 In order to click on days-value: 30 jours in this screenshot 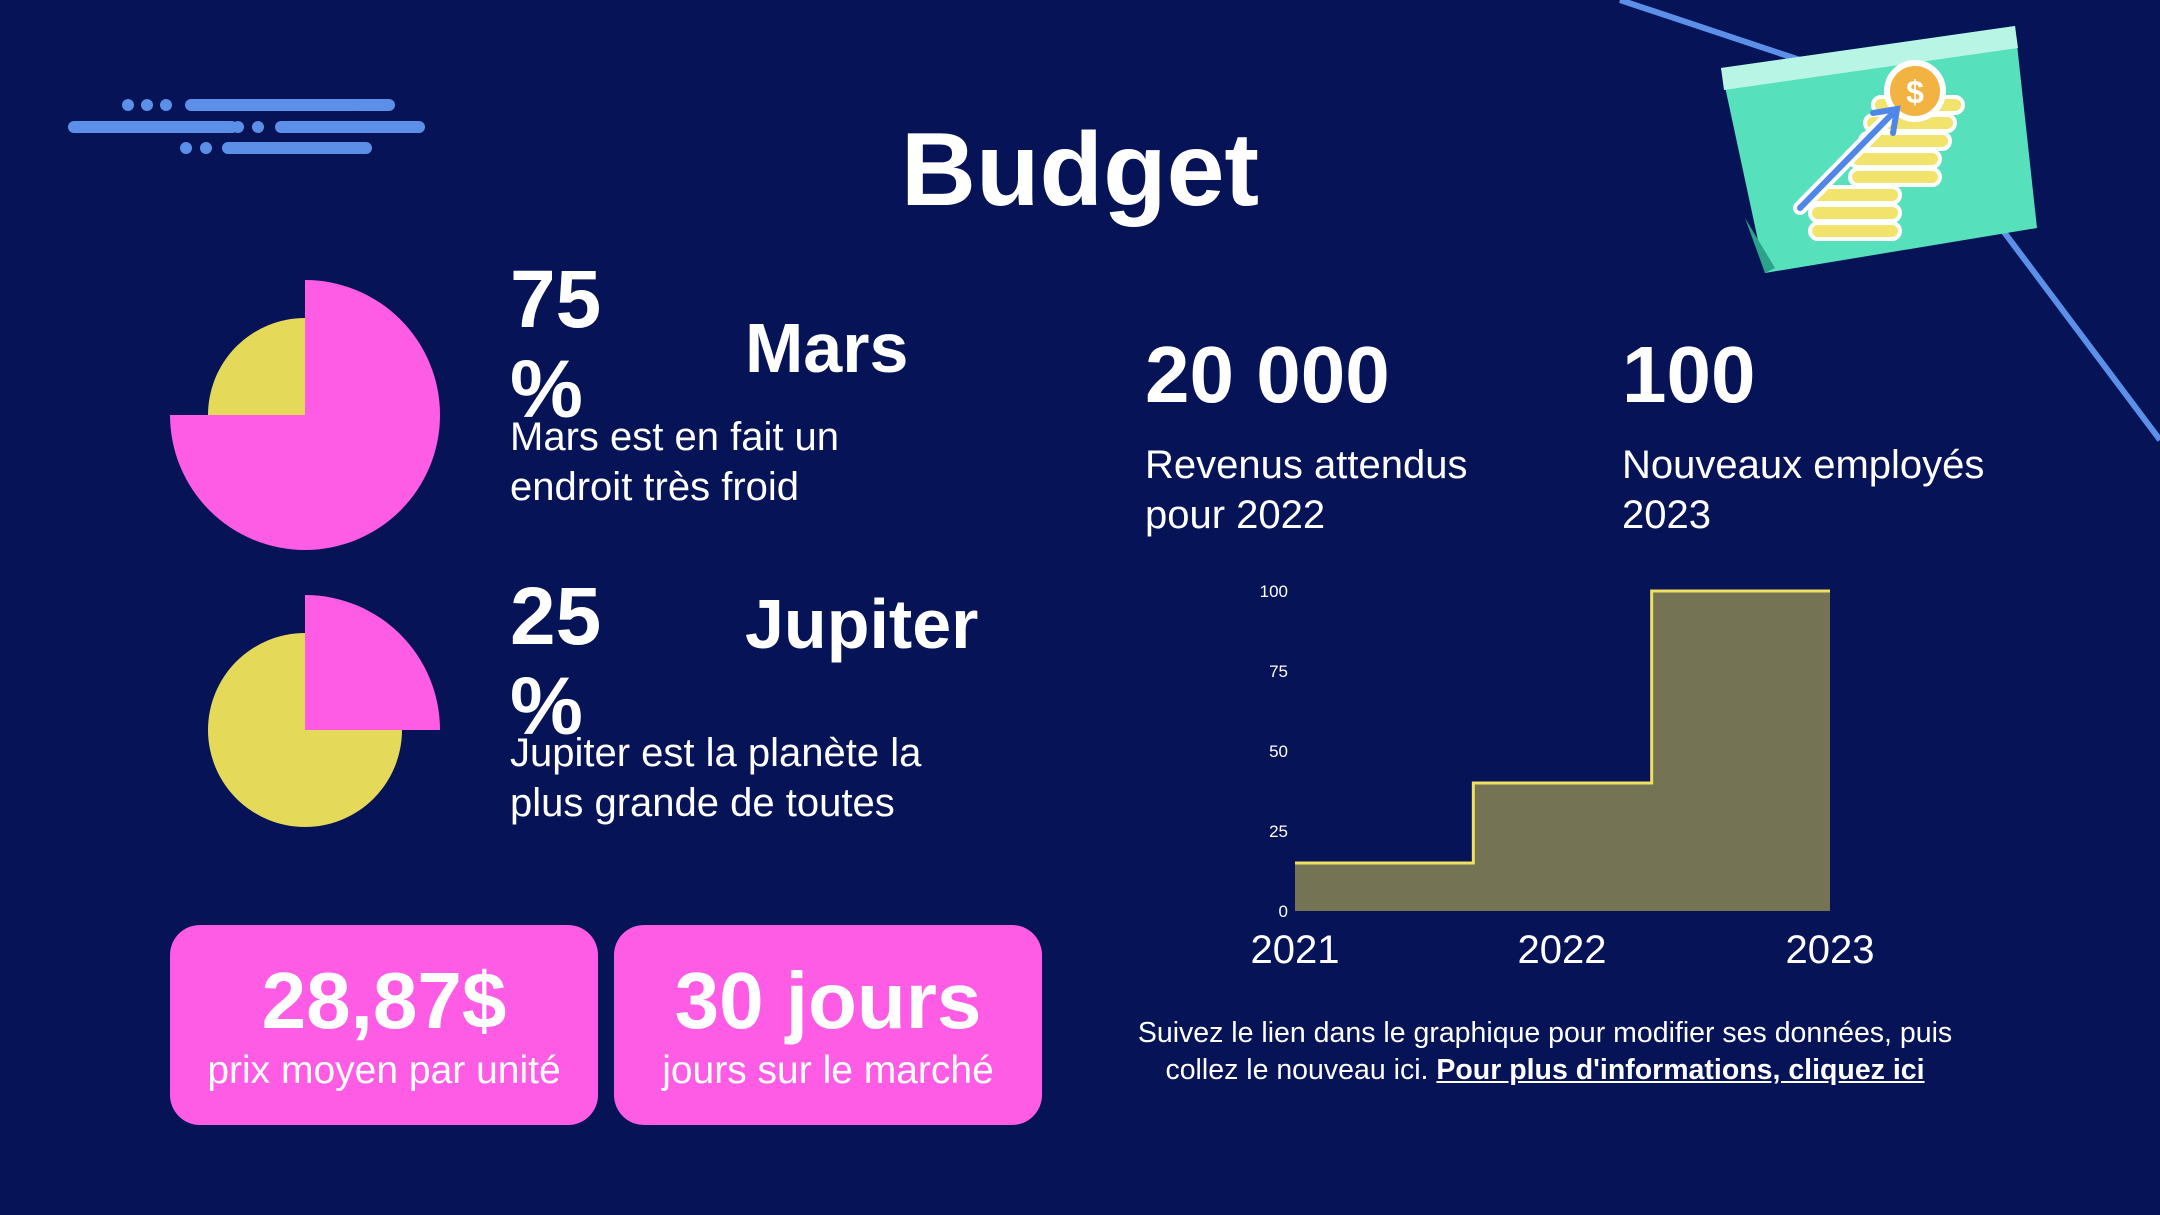, I will do `click(828, 1000)`.